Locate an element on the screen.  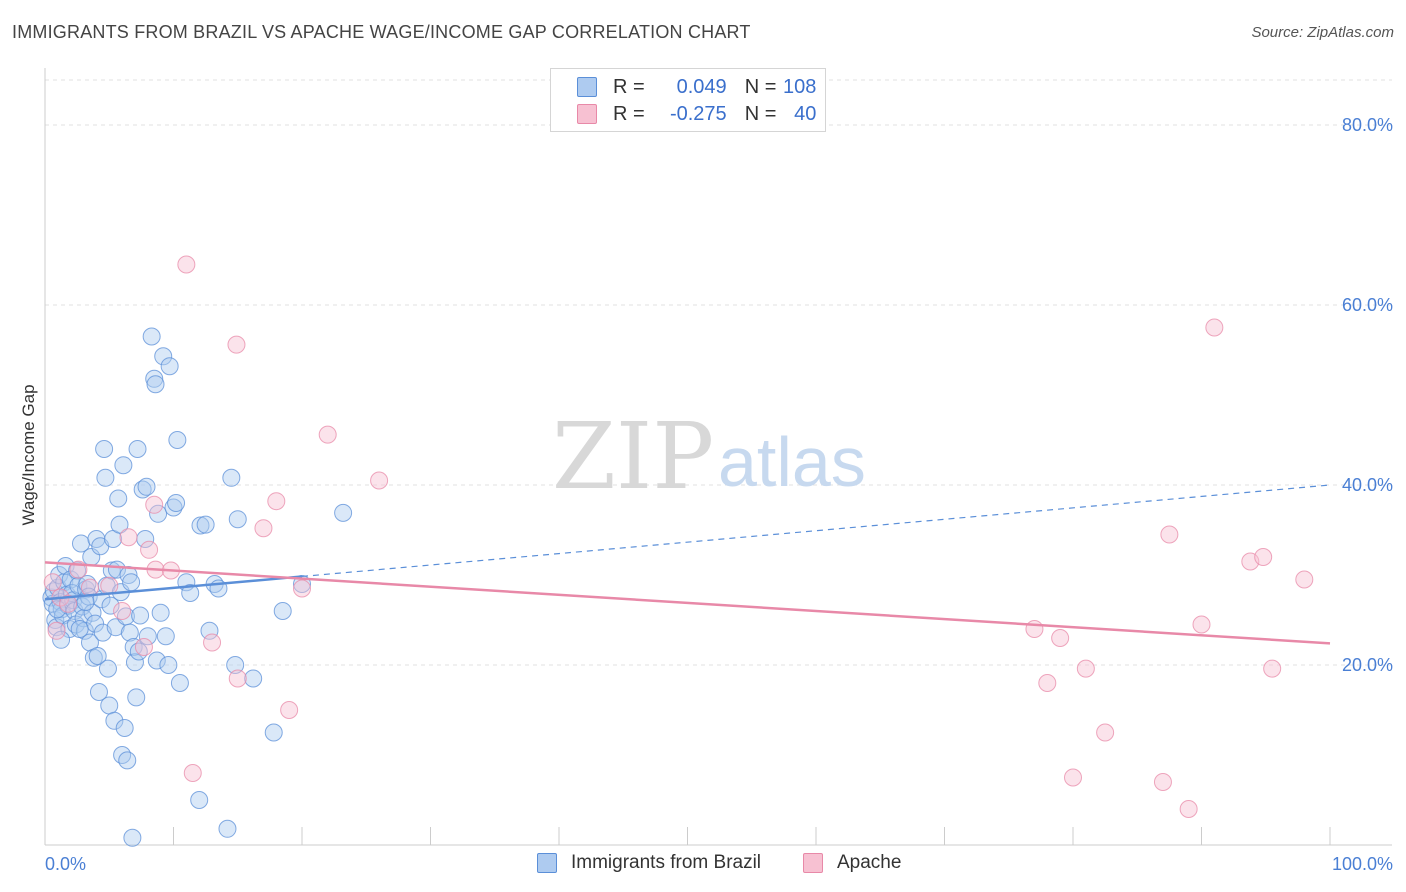
x-tick-label-max: 100.0% is located at coordinates (1362, 864).